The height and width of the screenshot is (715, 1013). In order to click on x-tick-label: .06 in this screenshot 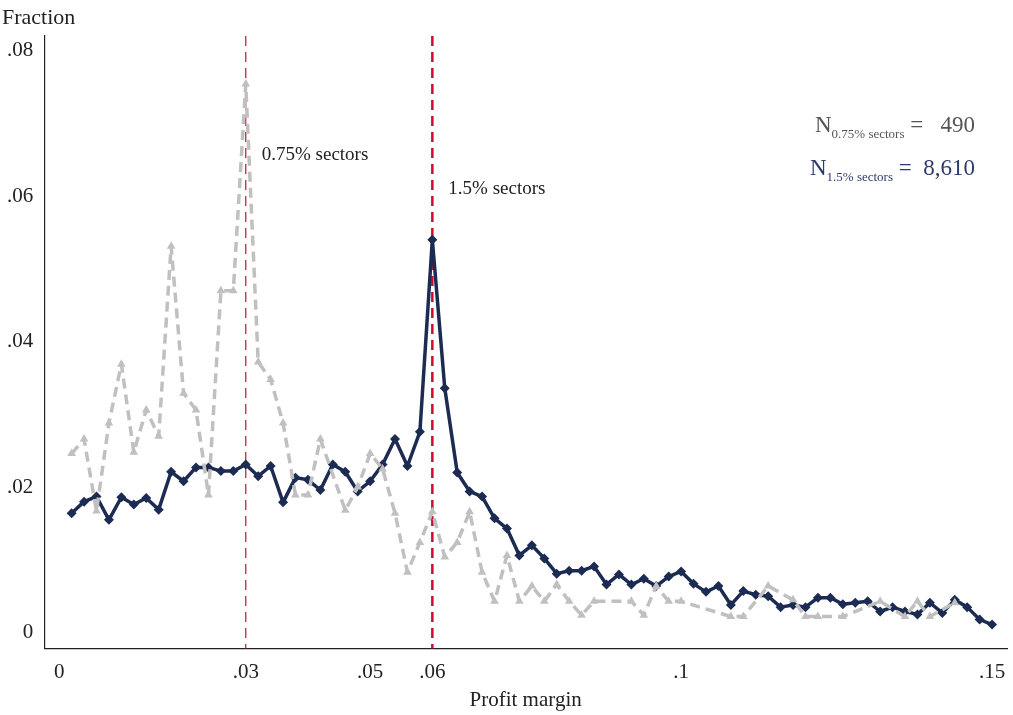, I will do `click(432, 670)`.